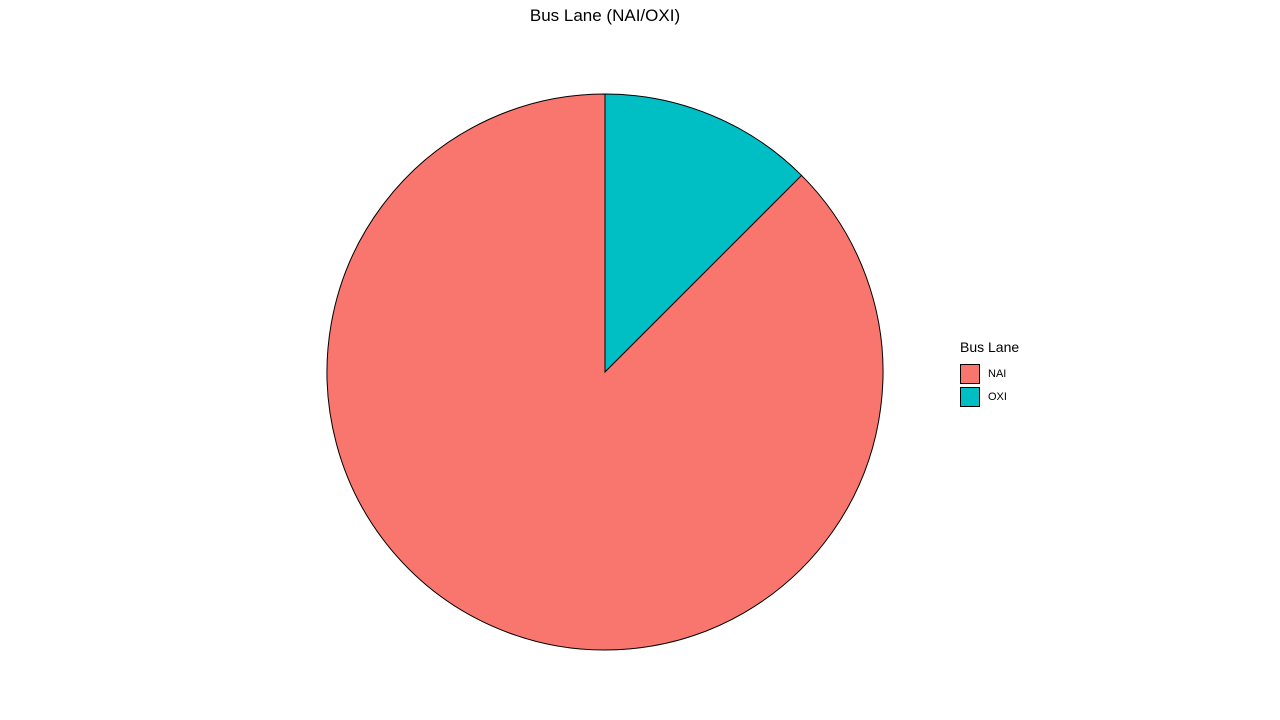 The height and width of the screenshot is (720, 1280). Describe the element at coordinates (703, 233) in the screenshot. I see `pie-slice-oxi` at that location.